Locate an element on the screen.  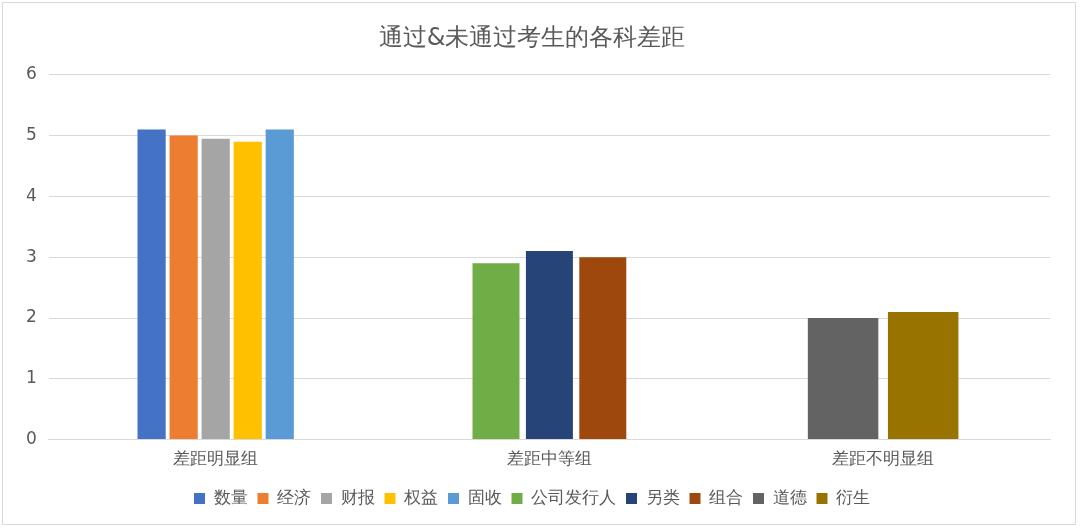
legend-label: 固收 is located at coordinates (484, 496).